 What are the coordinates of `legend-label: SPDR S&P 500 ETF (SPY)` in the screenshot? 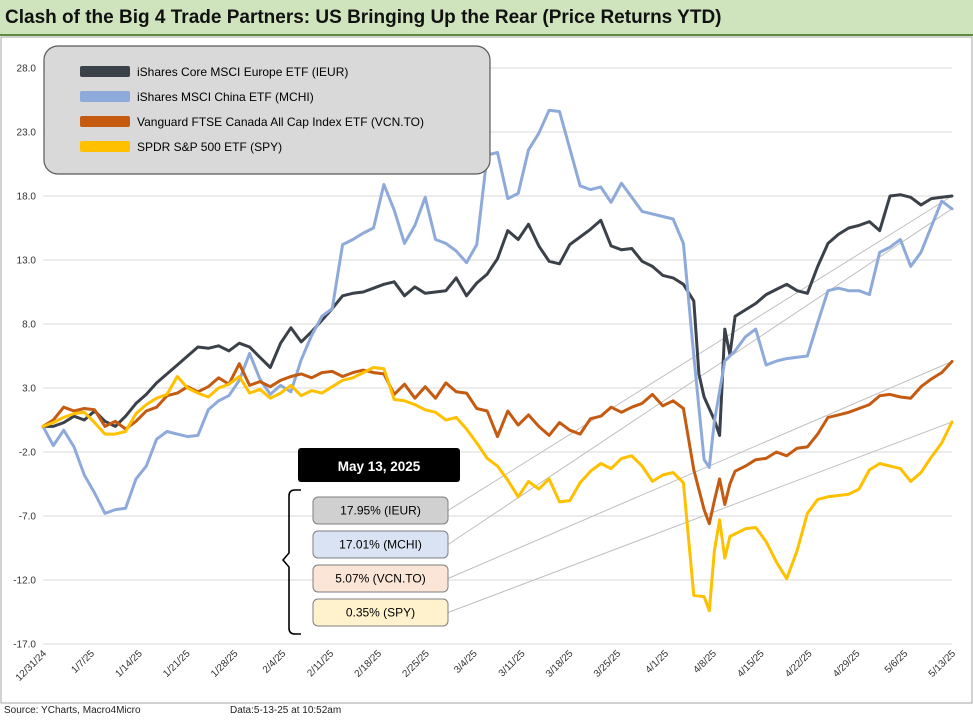 It's located at (209, 147).